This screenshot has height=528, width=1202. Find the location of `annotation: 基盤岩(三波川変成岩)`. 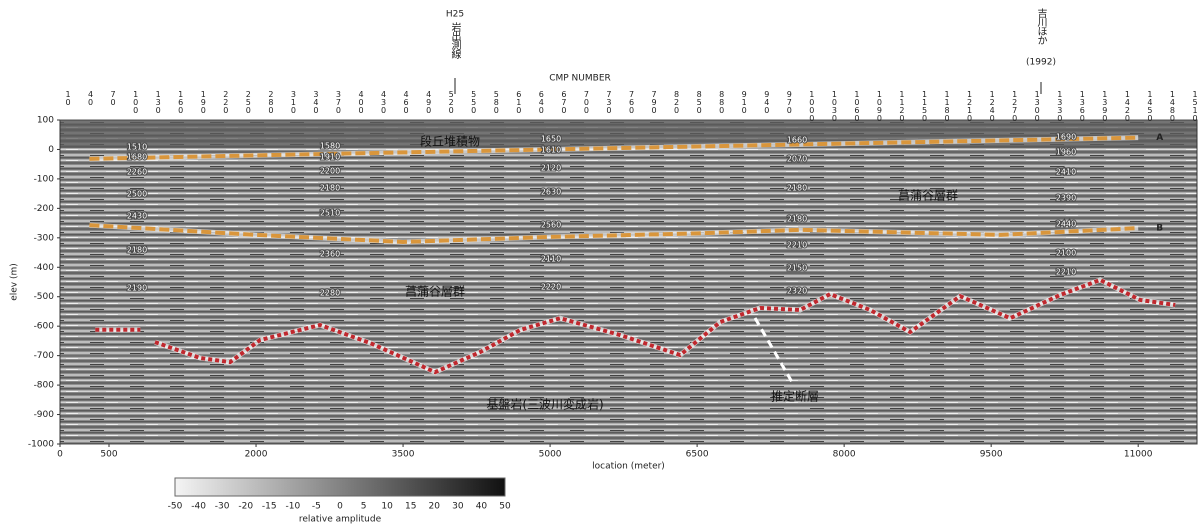

annotation: 基盤岩(三波川変成岩) is located at coordinates (544, 404).